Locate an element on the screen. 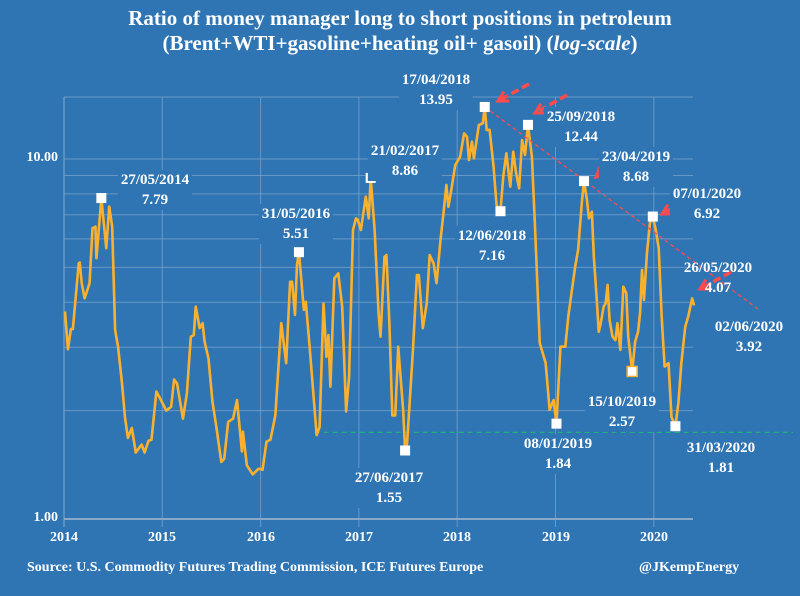 This screenshot has height=596, width=800. annotation-date: 31/05/2016 is located at coordinates (296, 214).